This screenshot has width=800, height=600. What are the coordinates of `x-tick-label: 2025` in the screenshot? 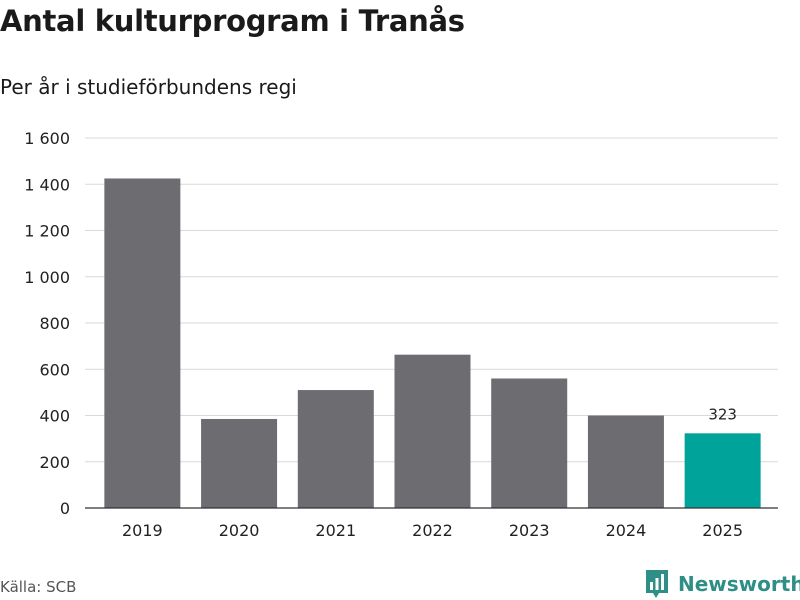 It's located at (722, 530).